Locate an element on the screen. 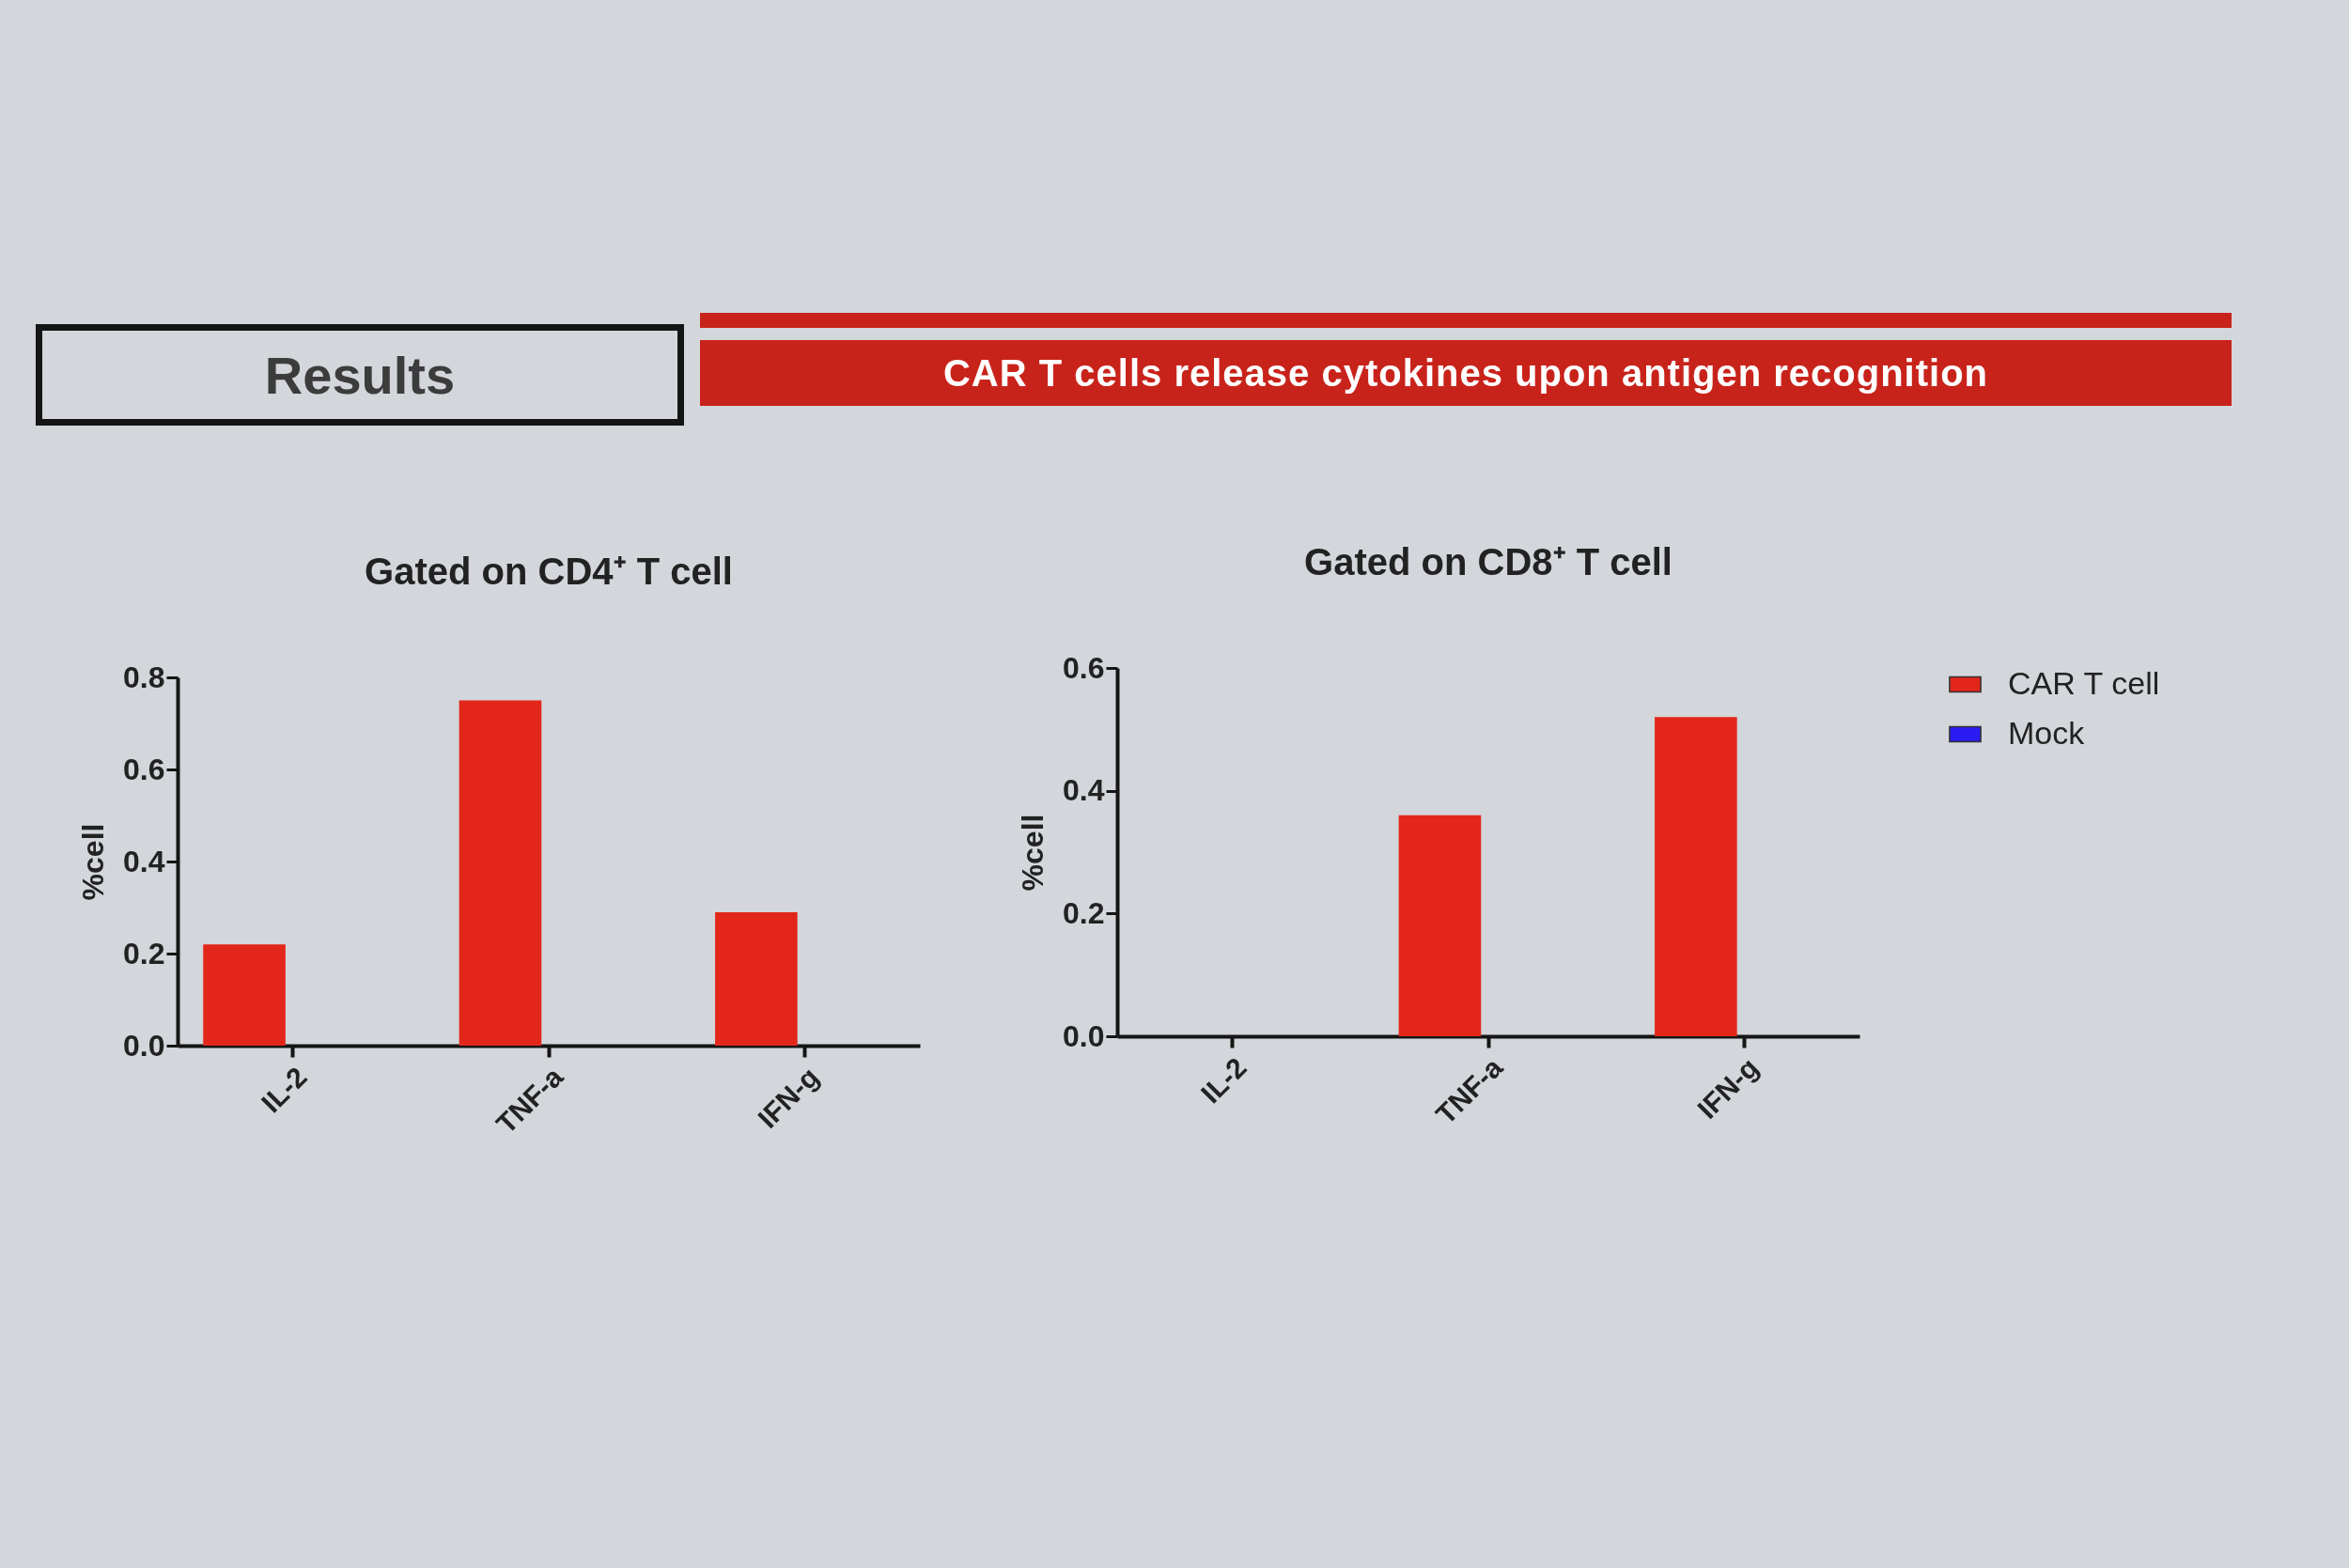  chart-title: Gated on CD8⁺ T cell is located at coordinates (1488, 561).